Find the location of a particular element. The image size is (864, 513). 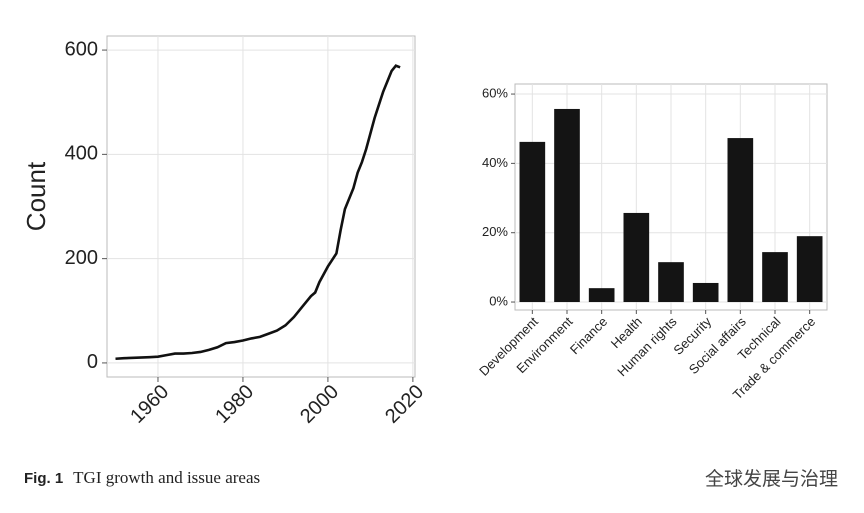

caption-label: Fig. 1 is located at coordinates (44, 478).